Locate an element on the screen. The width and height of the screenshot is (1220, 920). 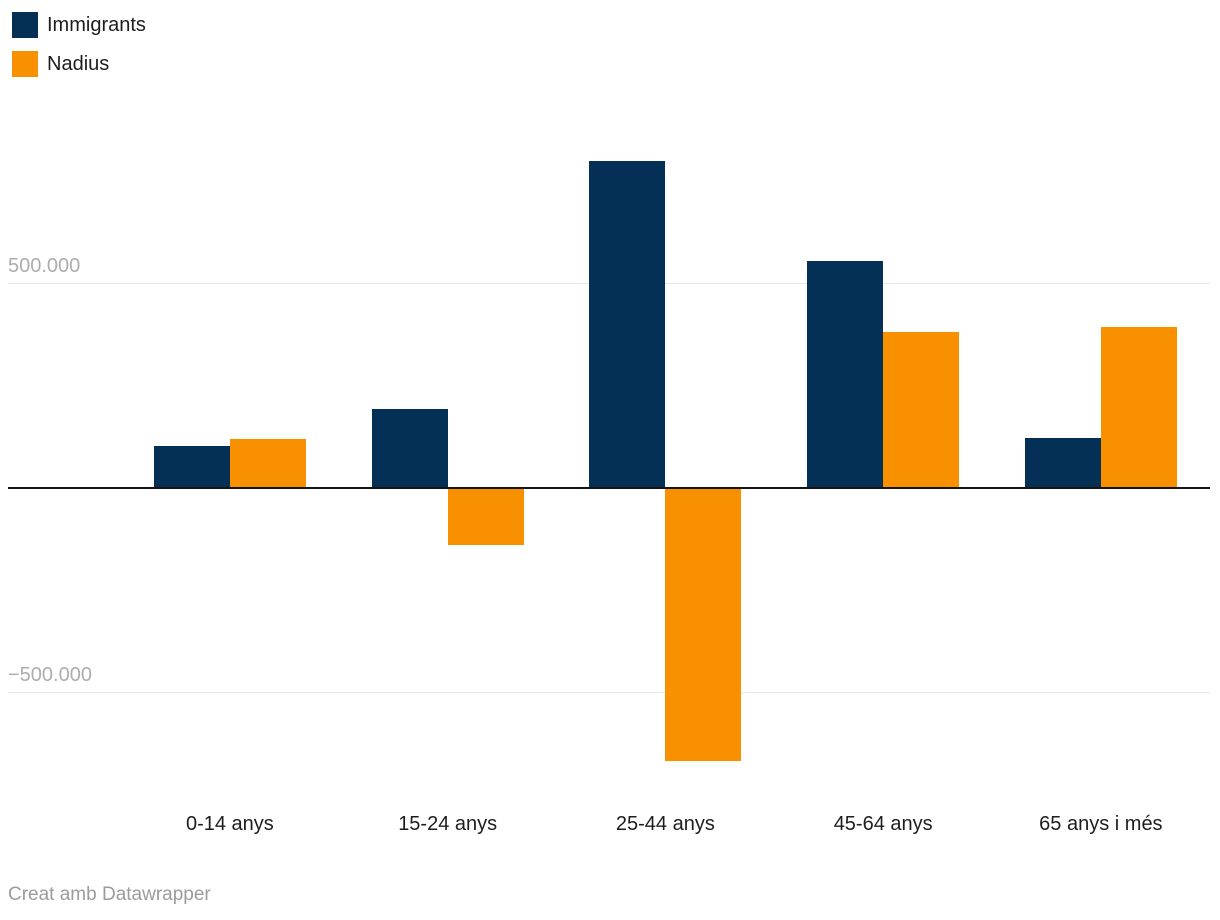
gridline--500000 is located at coordinates (609, 692).